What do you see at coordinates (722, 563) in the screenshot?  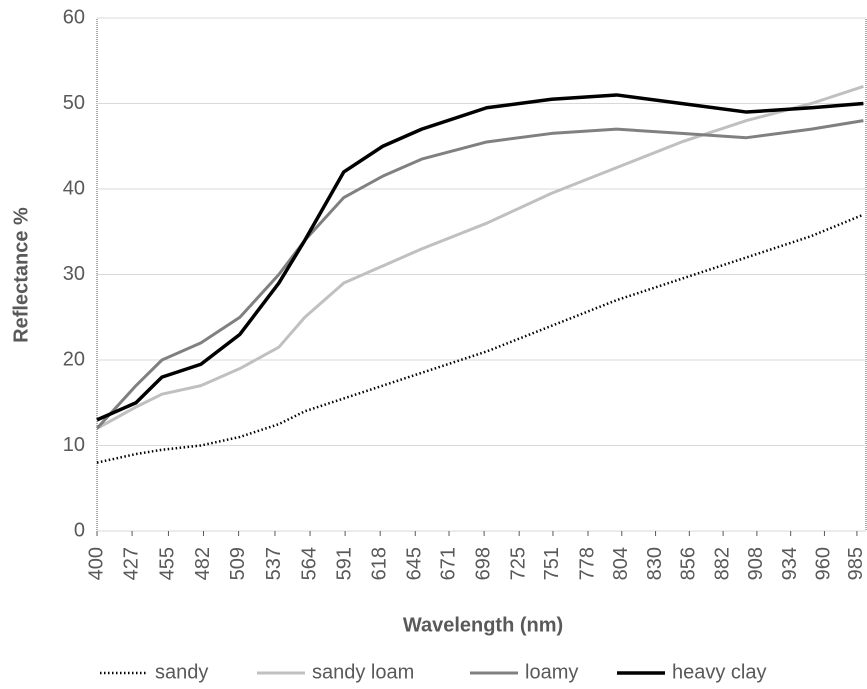 I see `x-tick-label: 882` at bounding box center [722, 563].